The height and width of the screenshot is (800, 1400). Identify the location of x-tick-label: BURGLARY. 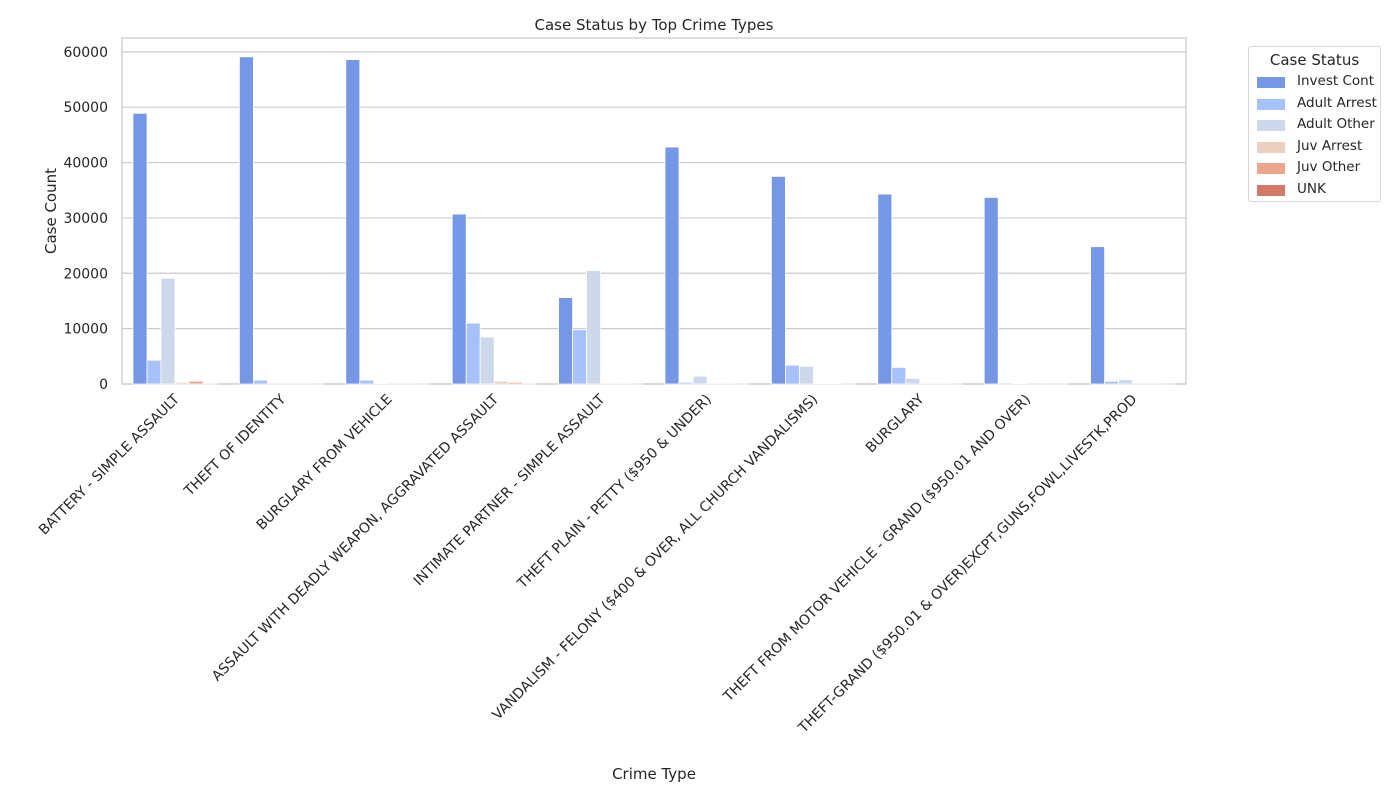
(895, 423).